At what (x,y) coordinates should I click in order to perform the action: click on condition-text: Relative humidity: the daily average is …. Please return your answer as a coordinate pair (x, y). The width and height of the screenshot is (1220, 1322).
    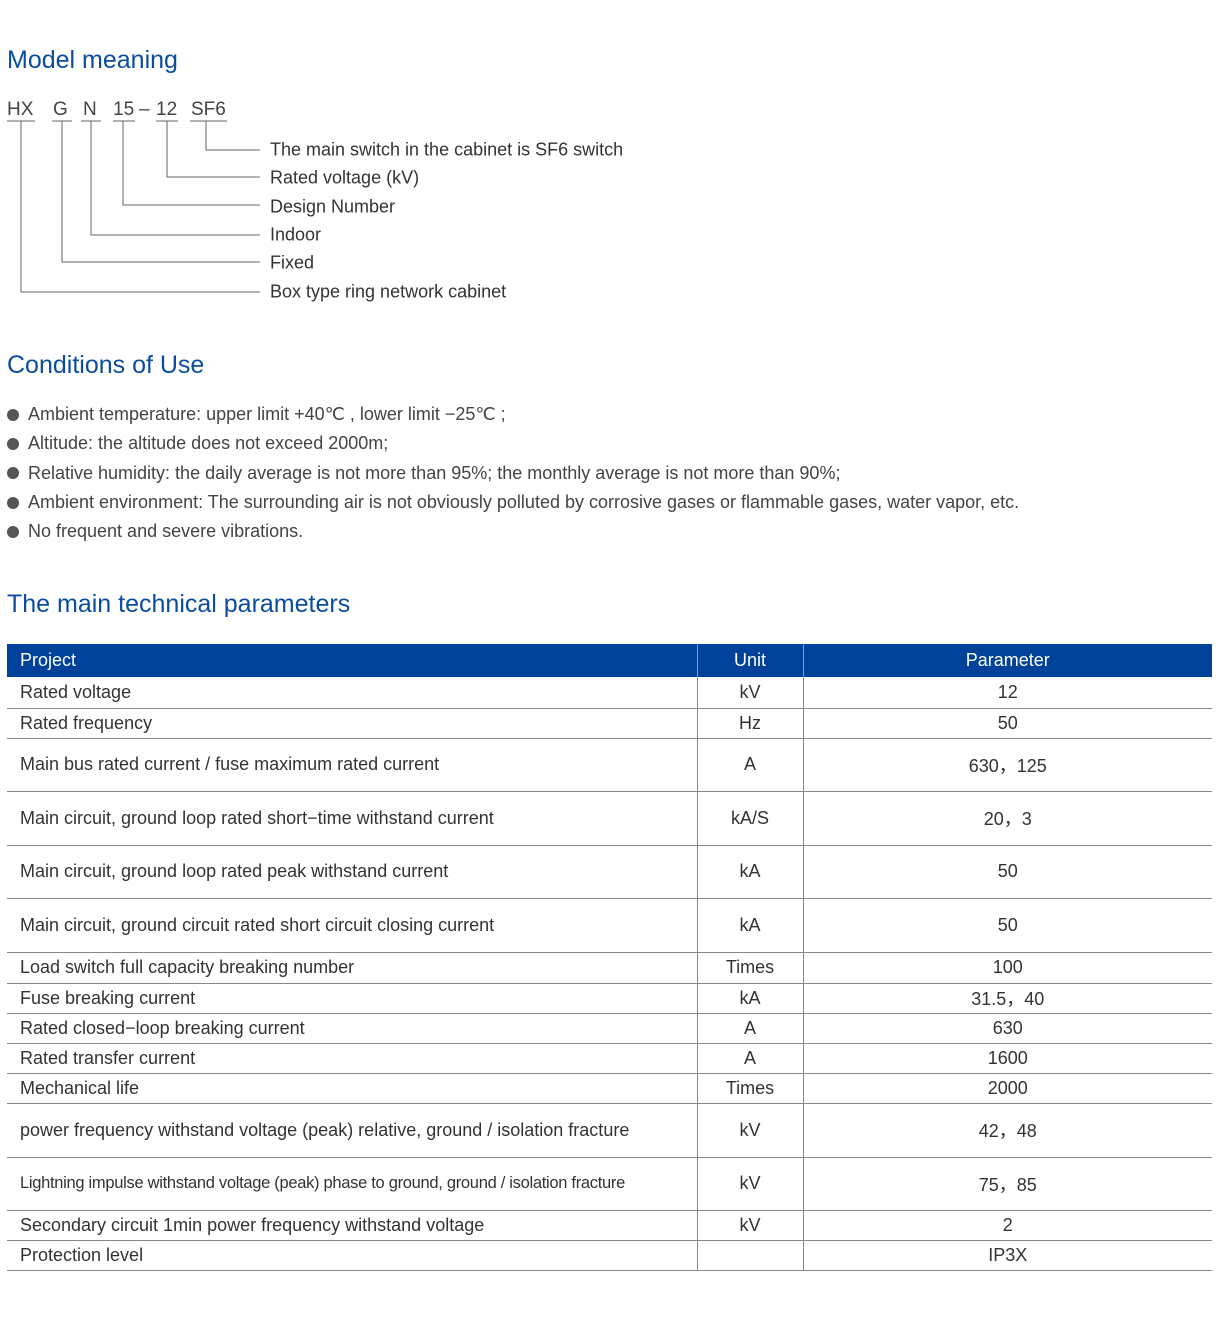
    Looking at the image, I should click on (434, 472).